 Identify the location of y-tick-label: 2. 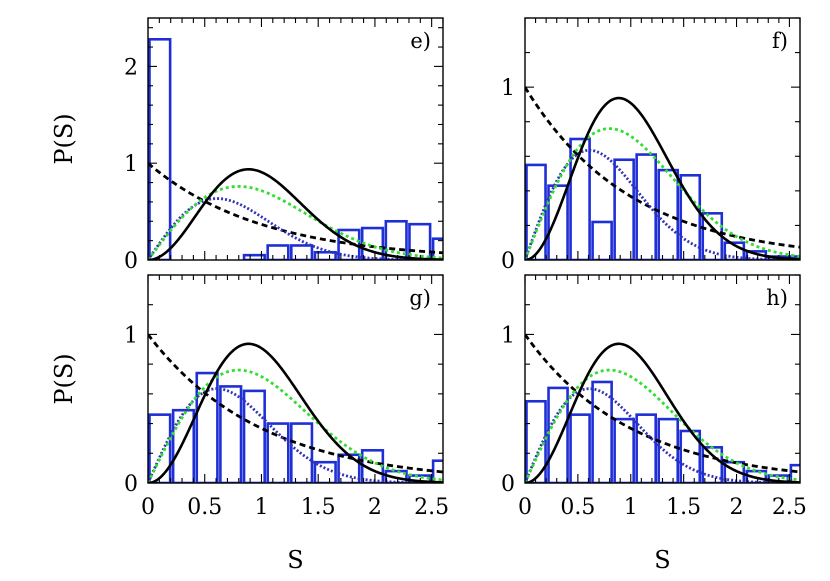
(131, 67).